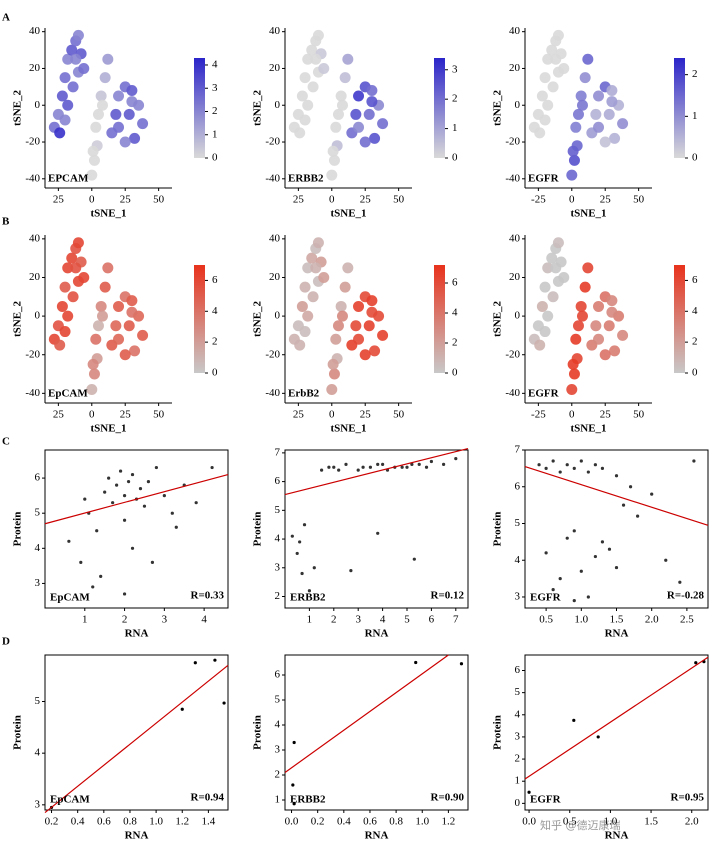 The height and width of the screenshot is (847, 719). I want to click on r-label: R=0.95, so click(688, 798).